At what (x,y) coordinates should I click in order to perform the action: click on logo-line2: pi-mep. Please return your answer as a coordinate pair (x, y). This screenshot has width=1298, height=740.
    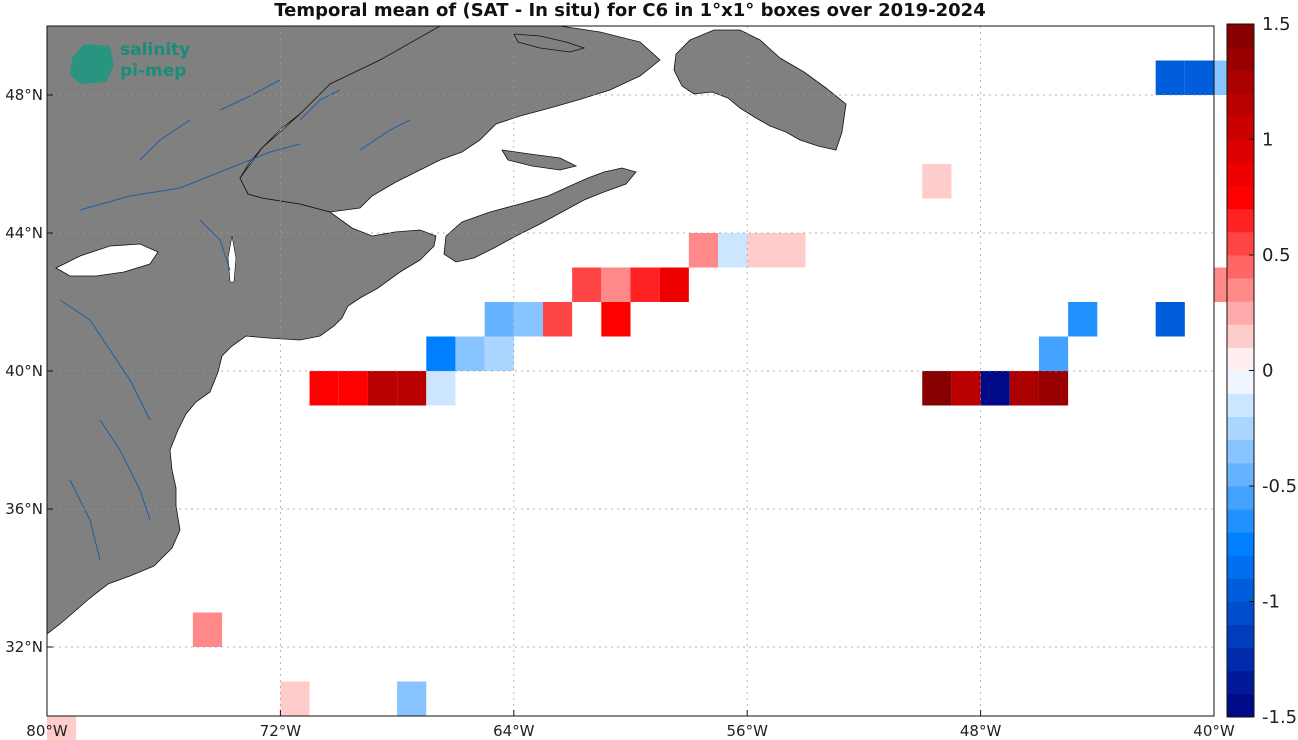
    Looking at the image, I should click on (153, 71).